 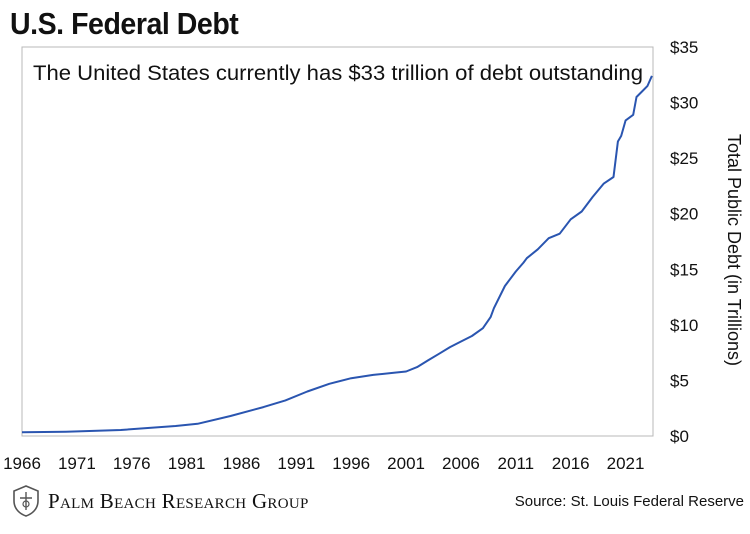 What do you see at coordinates (684, 214) in the screenshot?
I see `y-tick-label: $20` at bounding box center [684, 214].